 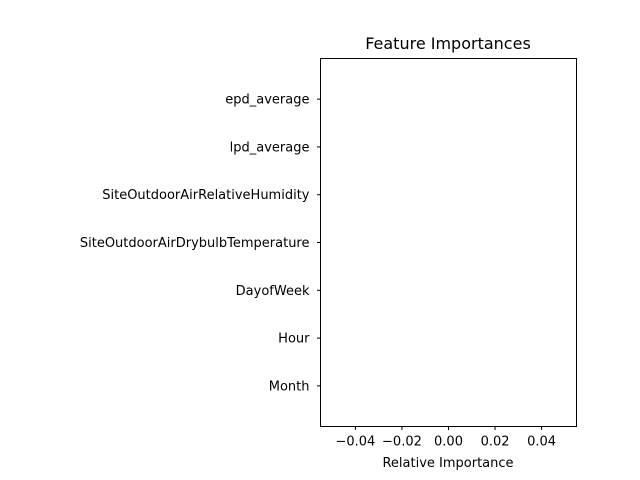 I want to click on chart-title: Feature Importances, so click(x=448, y=43).